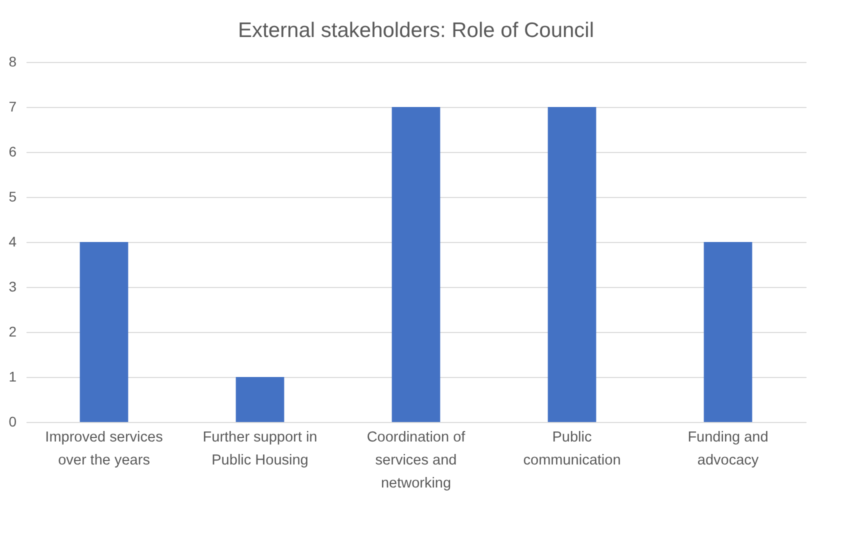 The width and height of the screenshot is (843, 540). What do you see at coordinates (12, 152) in the screenshot?
I see `y-tick-label: 6` at bounding box center [12, 152].